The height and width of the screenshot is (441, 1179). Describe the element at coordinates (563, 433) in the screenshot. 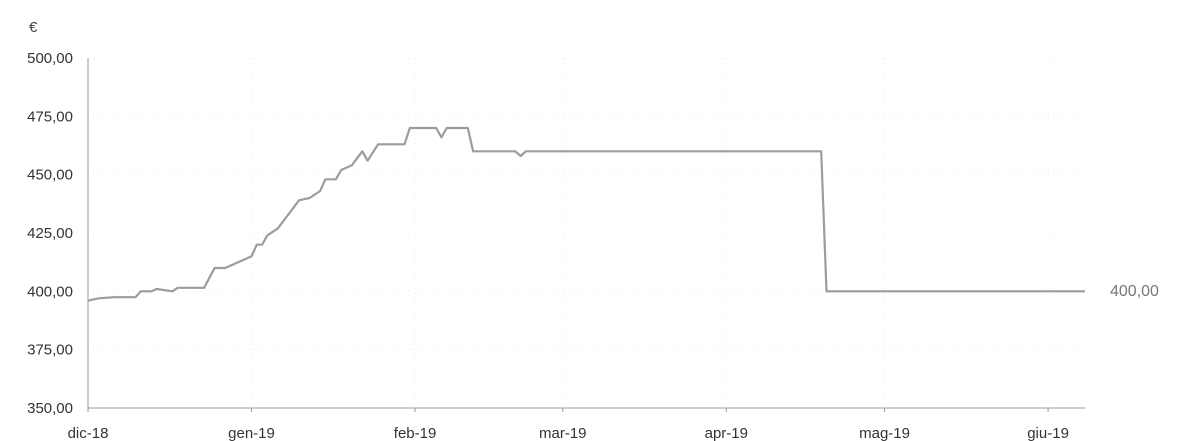

I see `x-tick-label: mar-19` at that location.